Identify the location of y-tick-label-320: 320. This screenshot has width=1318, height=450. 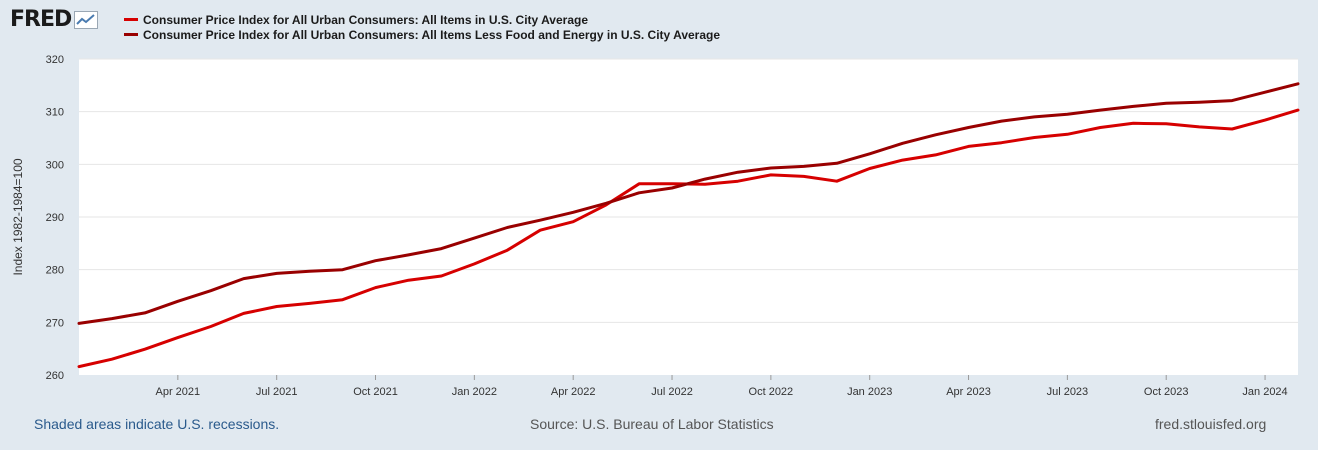
(55, 60).